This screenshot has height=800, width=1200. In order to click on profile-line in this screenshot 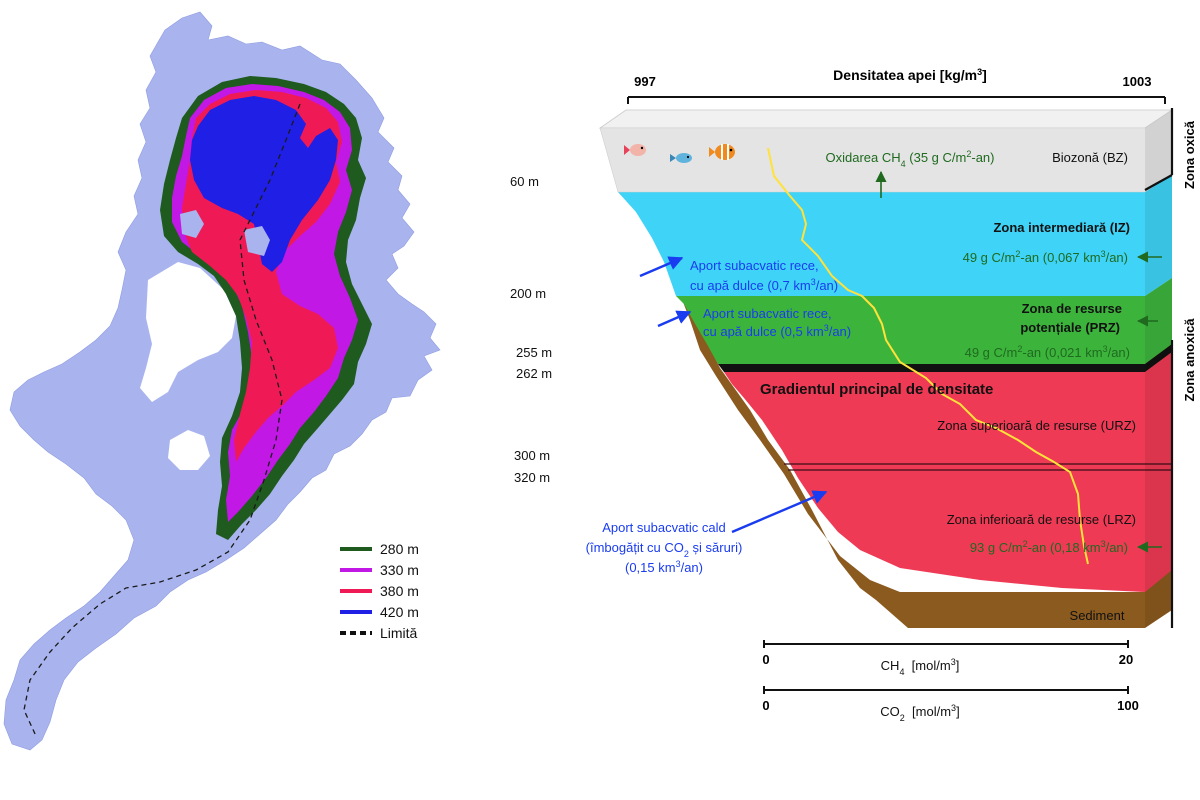, I will do `click(928, 356)`.